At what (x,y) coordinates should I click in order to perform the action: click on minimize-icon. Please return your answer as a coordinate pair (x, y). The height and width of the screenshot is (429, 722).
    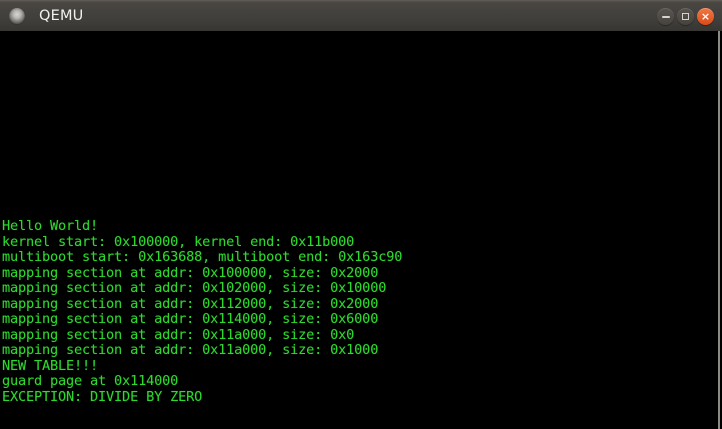
    Looking at the image, I should click on (665, 16).